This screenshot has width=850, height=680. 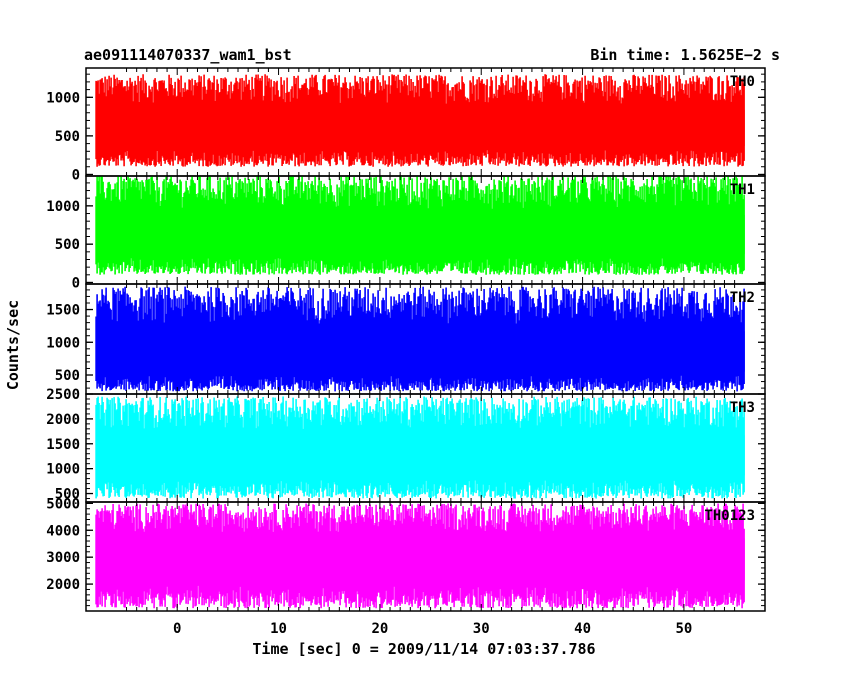 What do you see at coordinates (63, 395) in the screenshot?
I see `y-tick-label: 2500` at bounding box center [63, 395].